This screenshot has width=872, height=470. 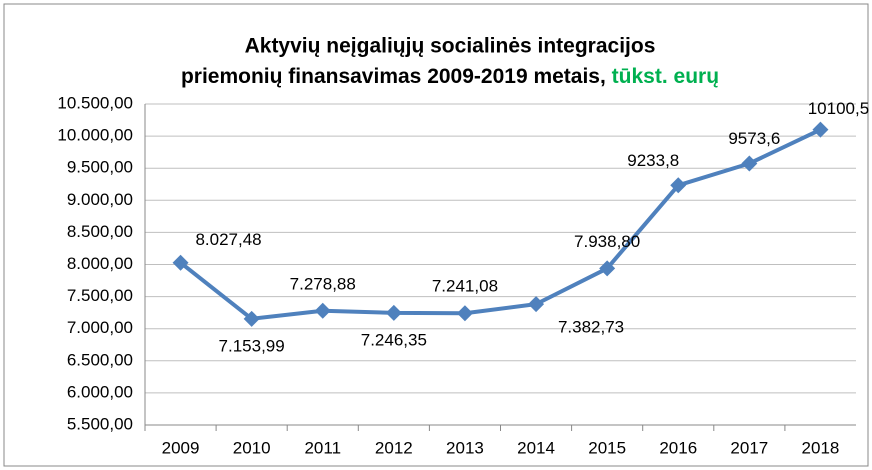 I want to click on y-tick-label: 6.000,00, so click(x=100, y=391).